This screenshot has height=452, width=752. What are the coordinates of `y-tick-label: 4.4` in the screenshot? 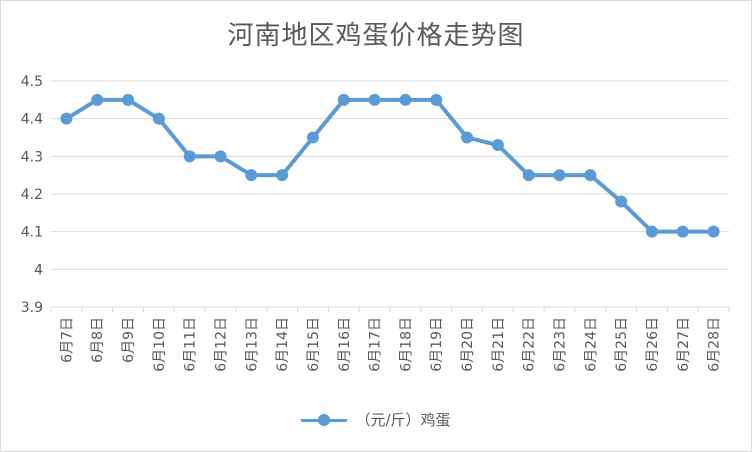 It's located at (32, 120).